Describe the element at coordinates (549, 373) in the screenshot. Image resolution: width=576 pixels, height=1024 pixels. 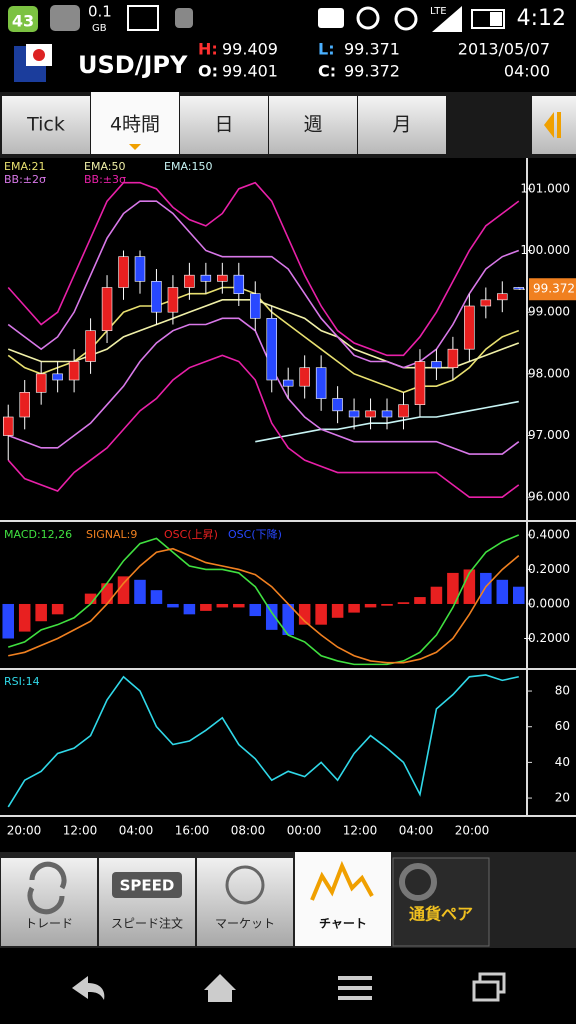
I see `y-tick-label: 98.000` at that location.